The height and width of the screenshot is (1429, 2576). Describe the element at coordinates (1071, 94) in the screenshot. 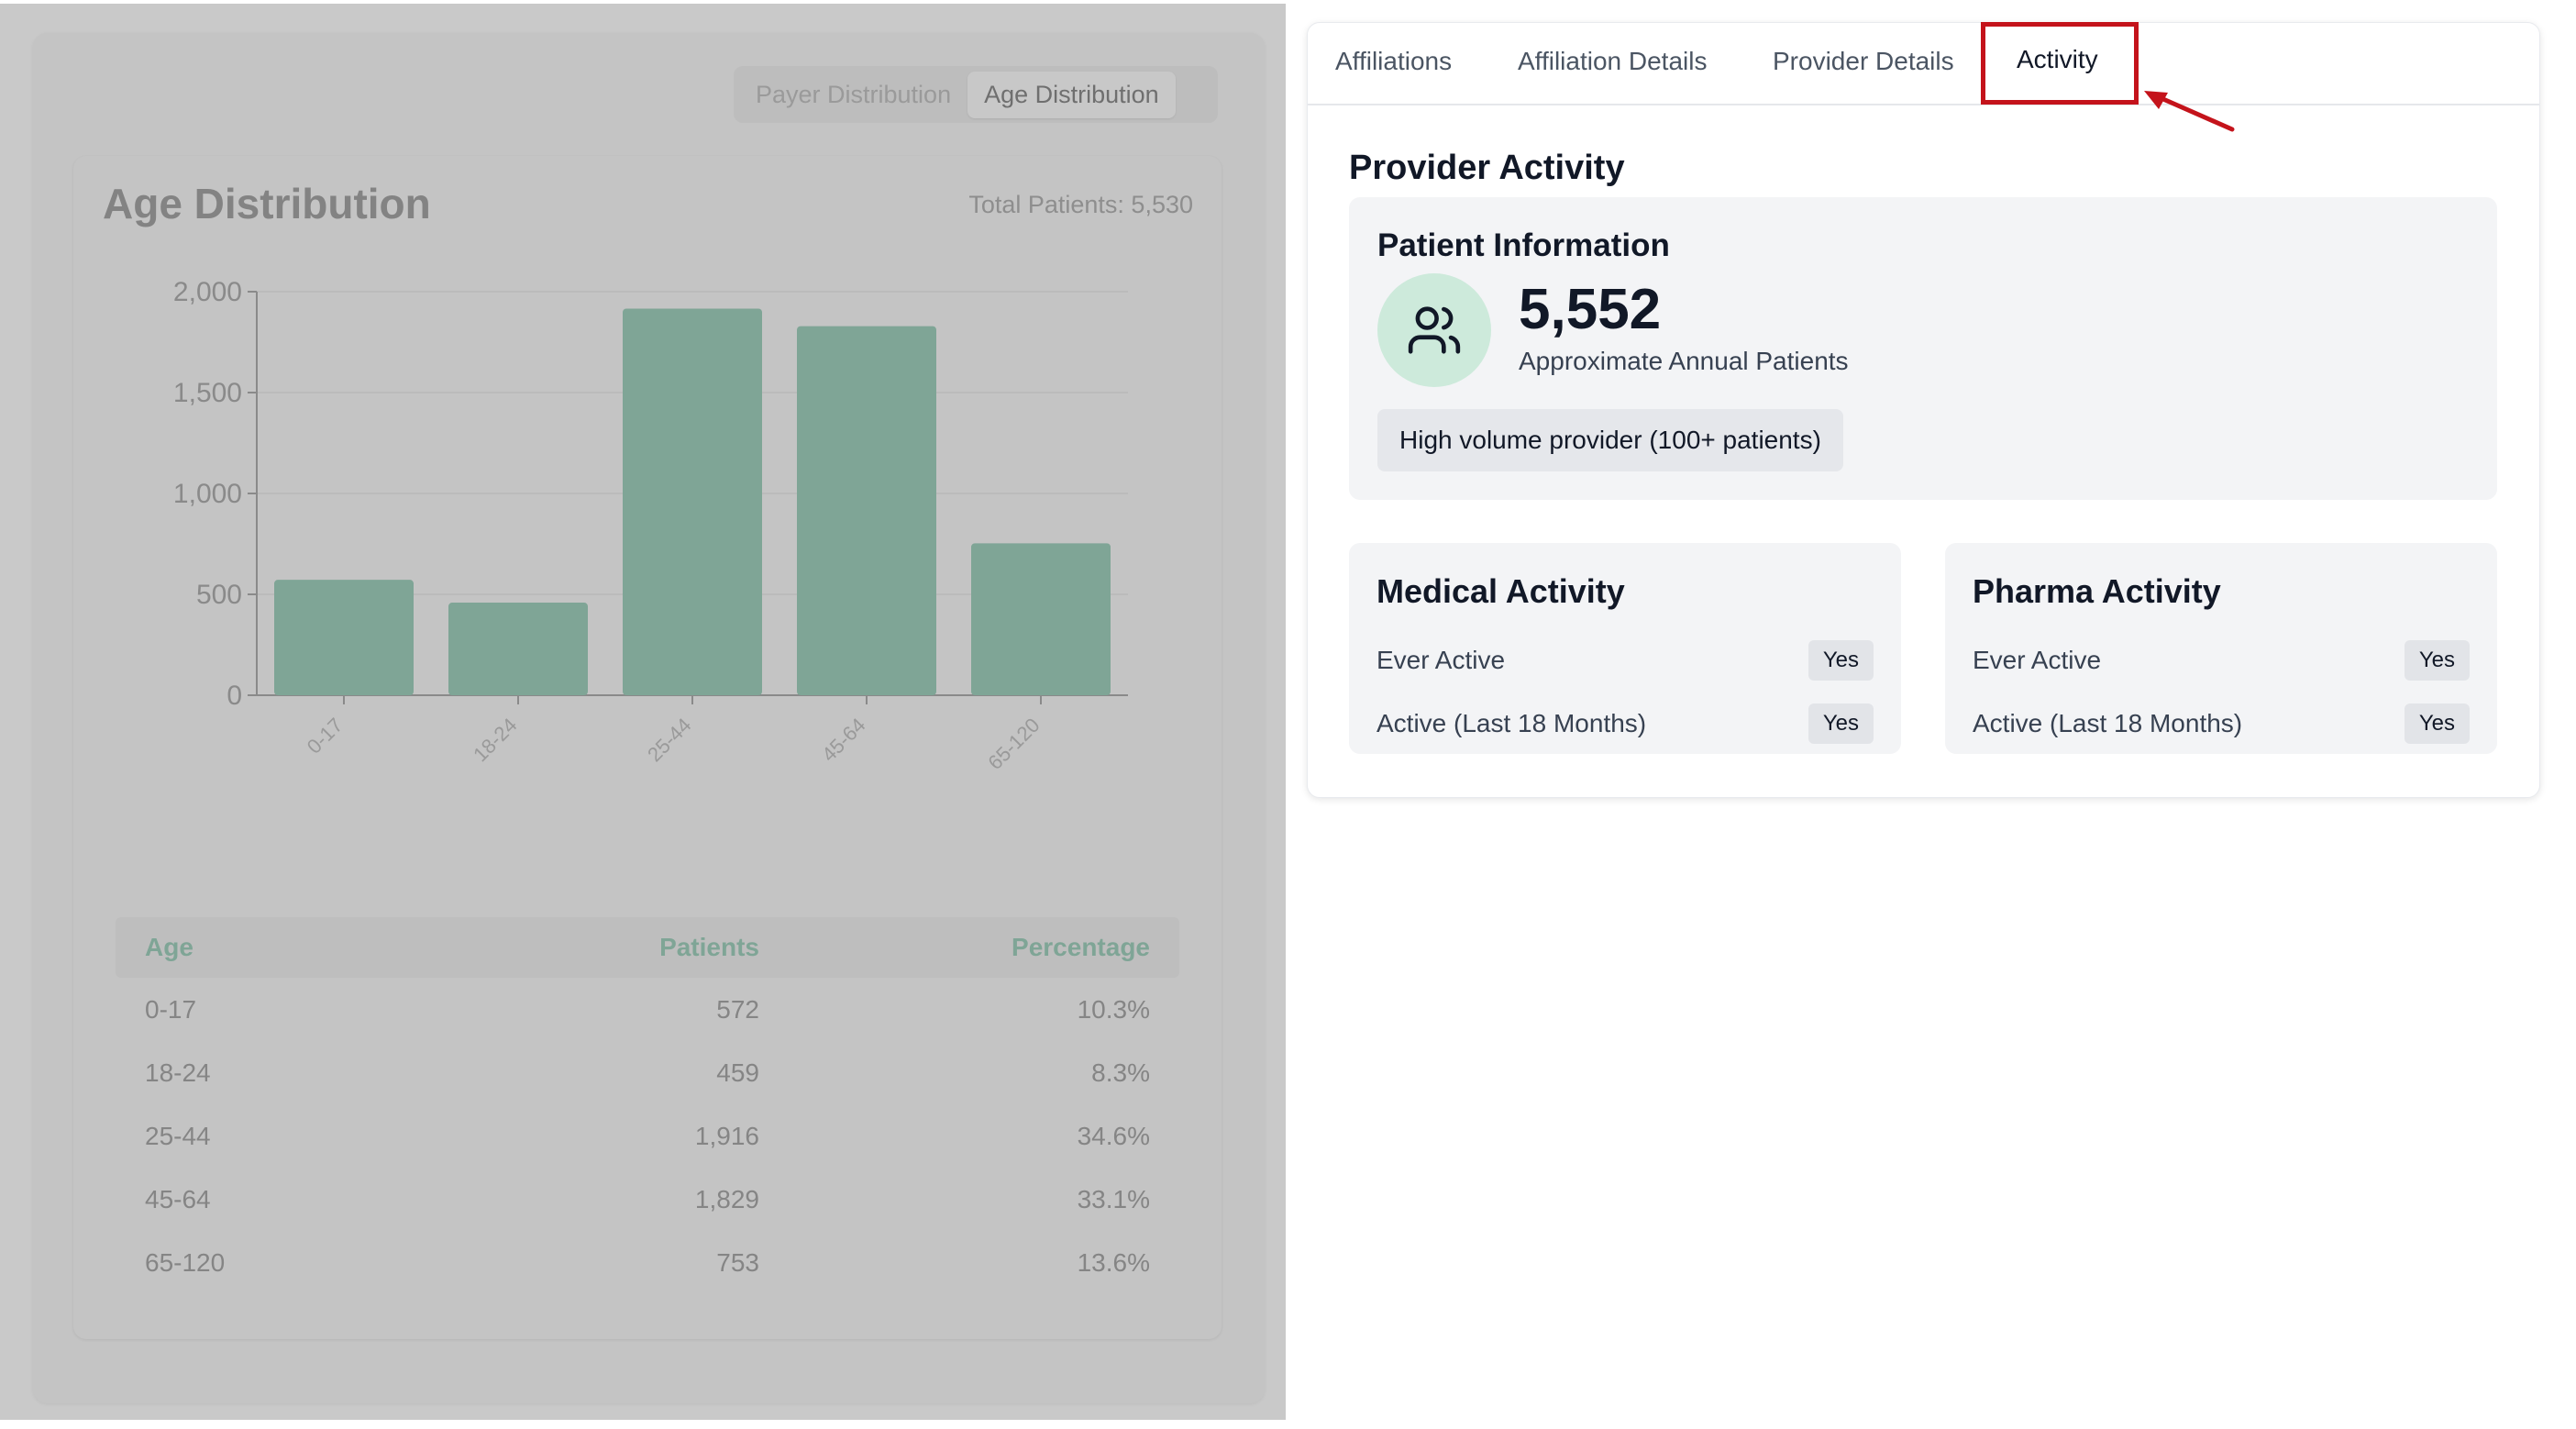

I see `age-distribution-tab: Age Distribution` at that location.